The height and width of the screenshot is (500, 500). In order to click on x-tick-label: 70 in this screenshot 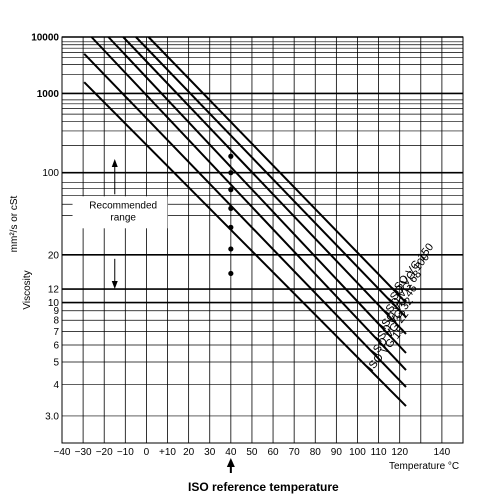, I will do `click(295, 452)`.